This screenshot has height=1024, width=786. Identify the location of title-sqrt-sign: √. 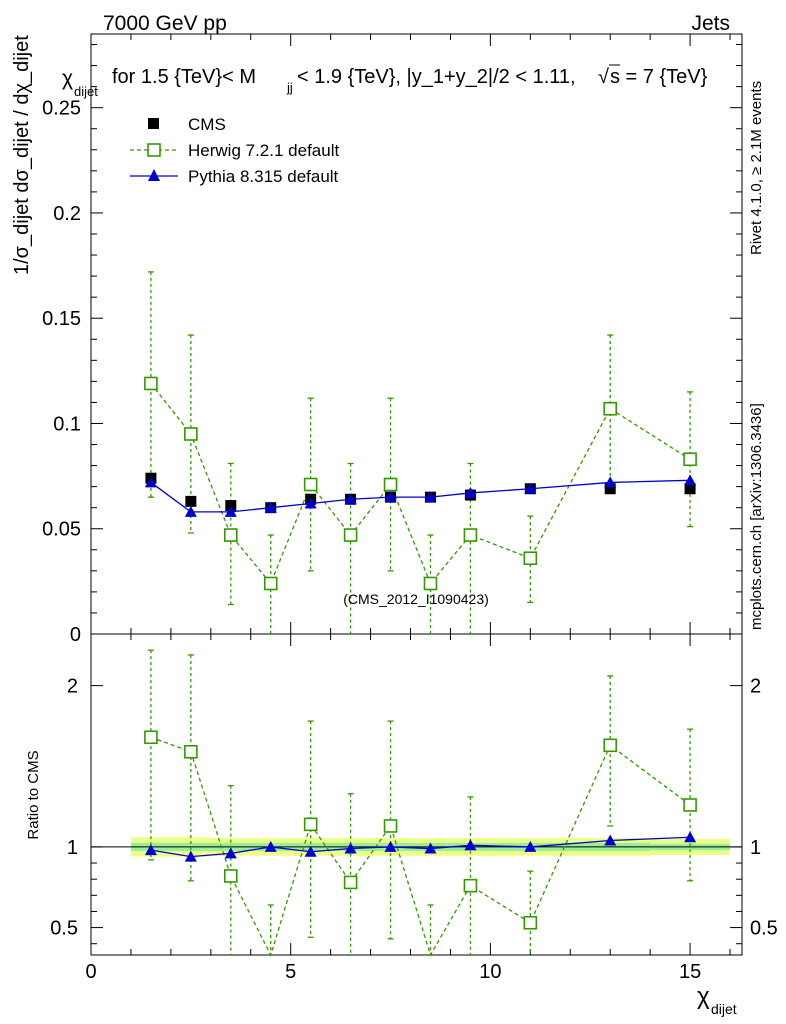
(603, 77).